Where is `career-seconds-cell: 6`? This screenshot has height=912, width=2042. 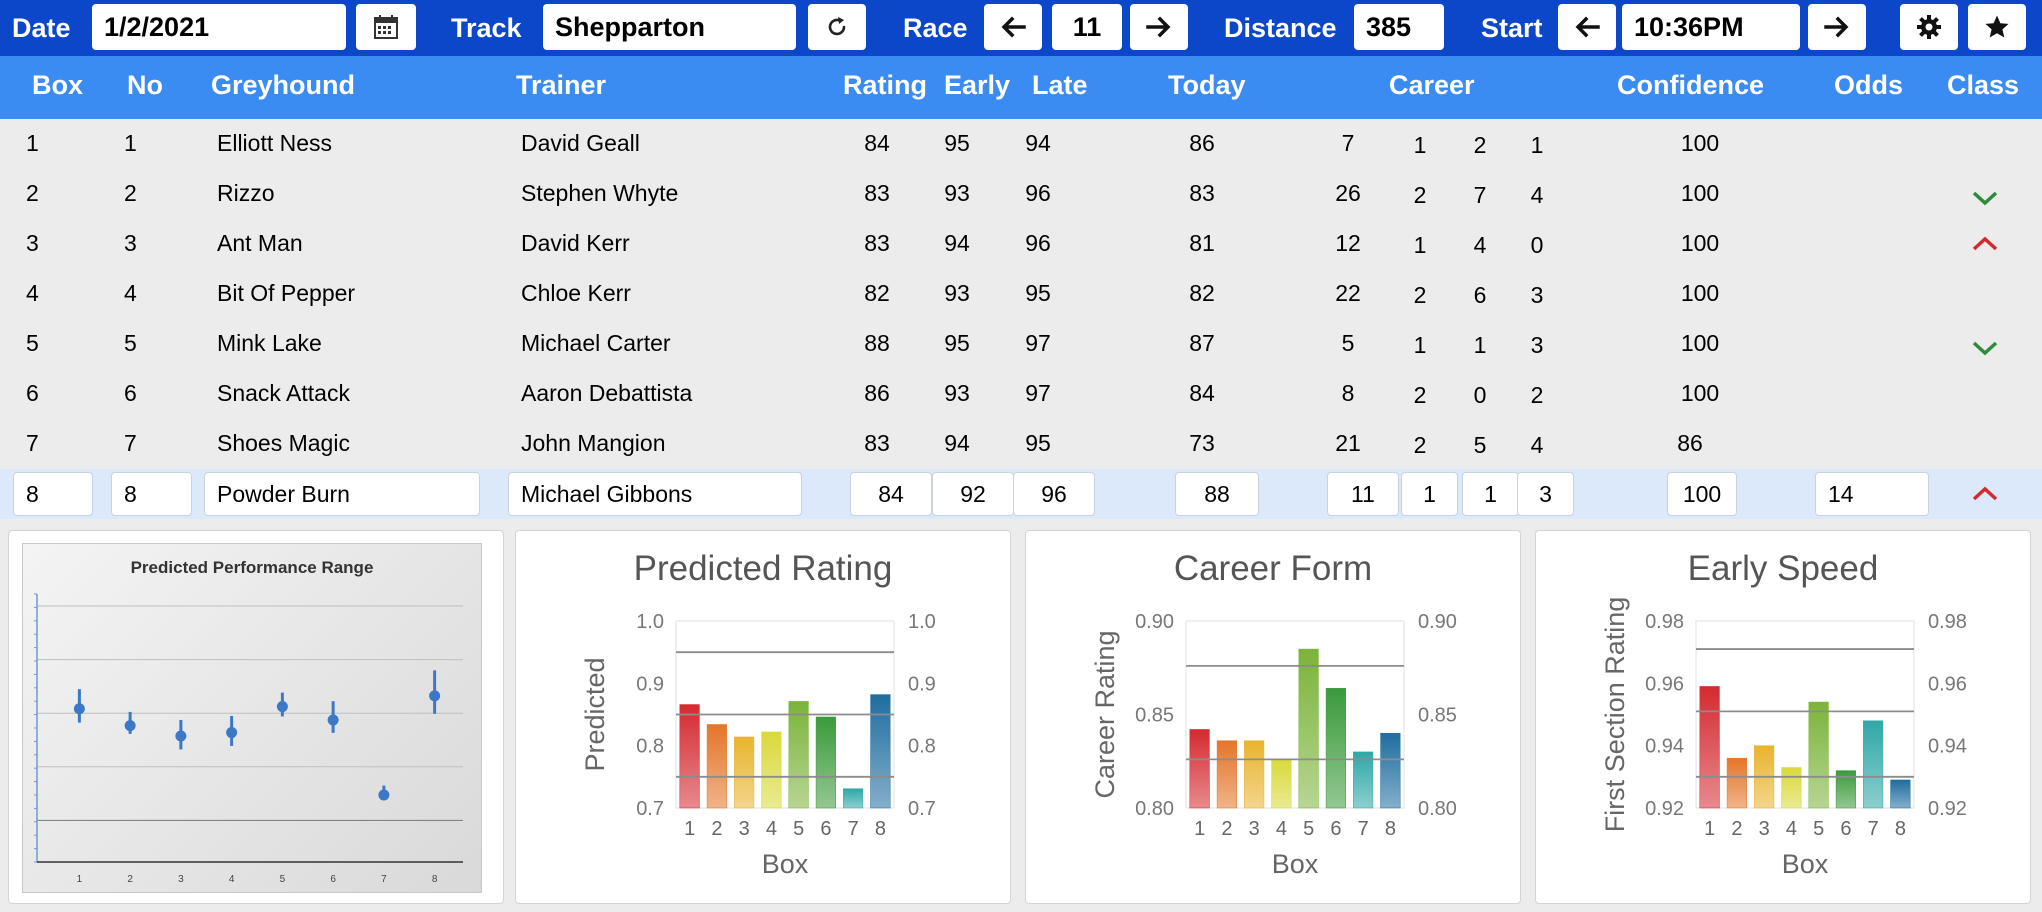 career-seconds-cell: 6 is located at coordinates (1480, 295).